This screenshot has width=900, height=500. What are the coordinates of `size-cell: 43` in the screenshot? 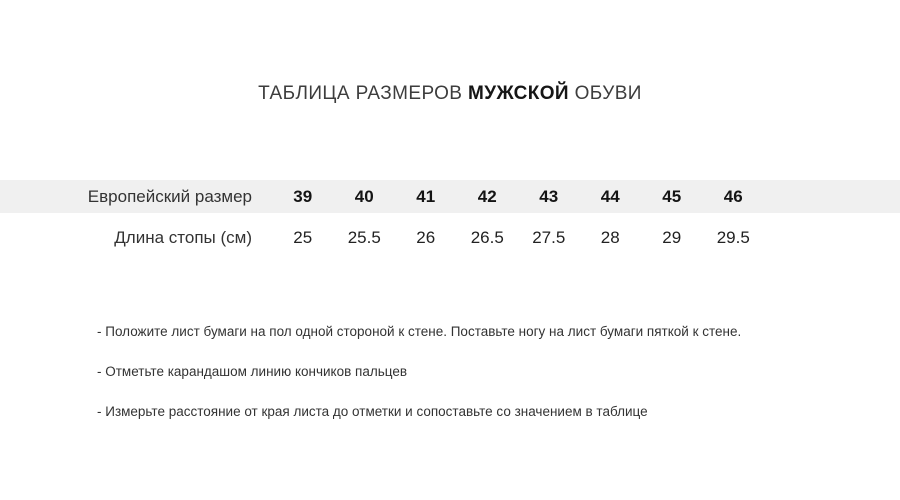 It's located at (549, 196).